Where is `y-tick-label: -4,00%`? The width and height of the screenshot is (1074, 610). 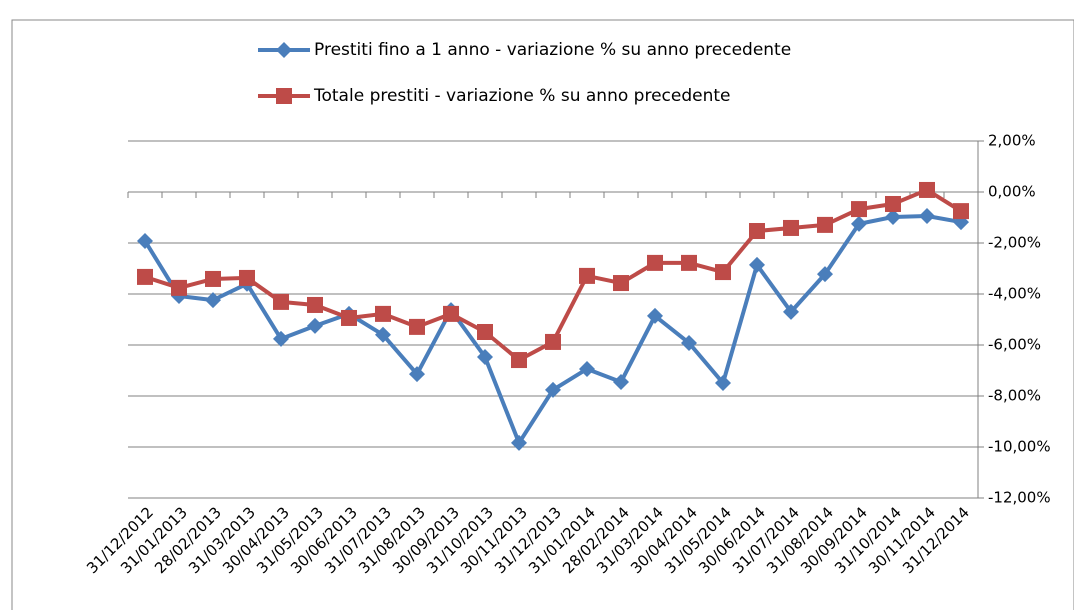
y-tick-label: -4,00% is located at coordinates (1014, 294).